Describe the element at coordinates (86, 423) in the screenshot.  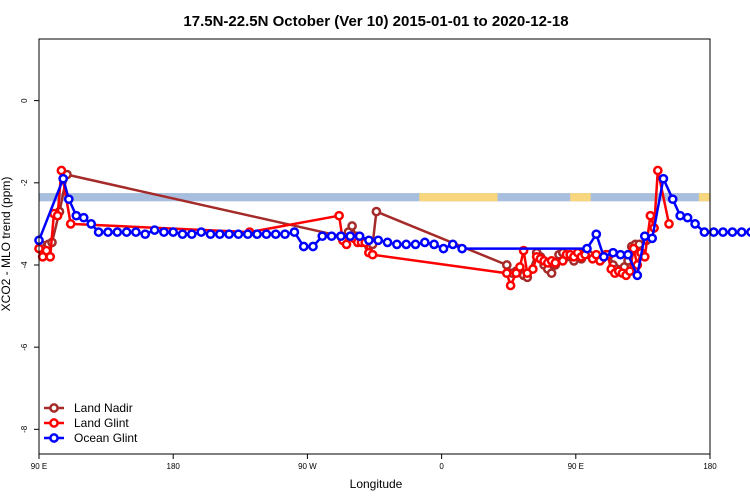
I see `legend-item: Land Glint` at that location.